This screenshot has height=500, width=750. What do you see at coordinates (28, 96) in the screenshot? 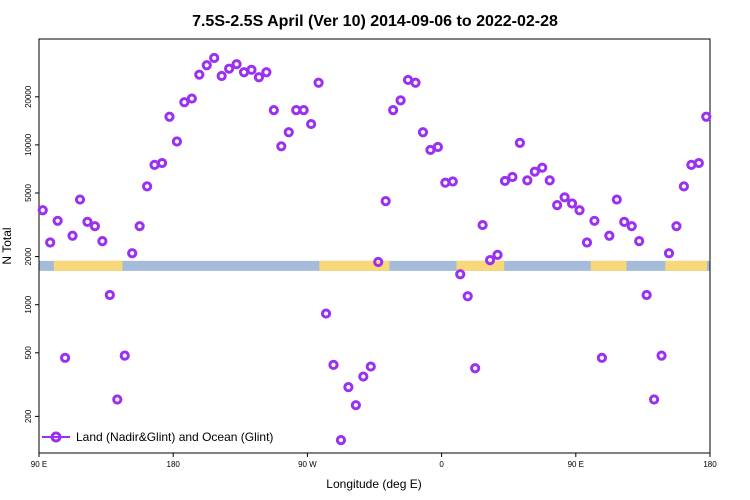
I see `y-tick-label-6: 20000` at bounding box center [28, 96].